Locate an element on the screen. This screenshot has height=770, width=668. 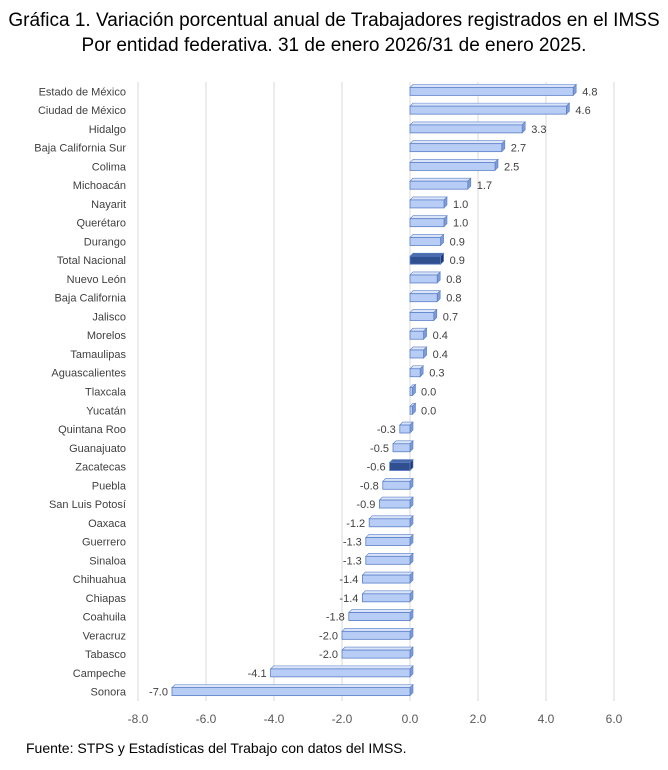
category-label: Tamaulipas is located at coordinates (98, 355).